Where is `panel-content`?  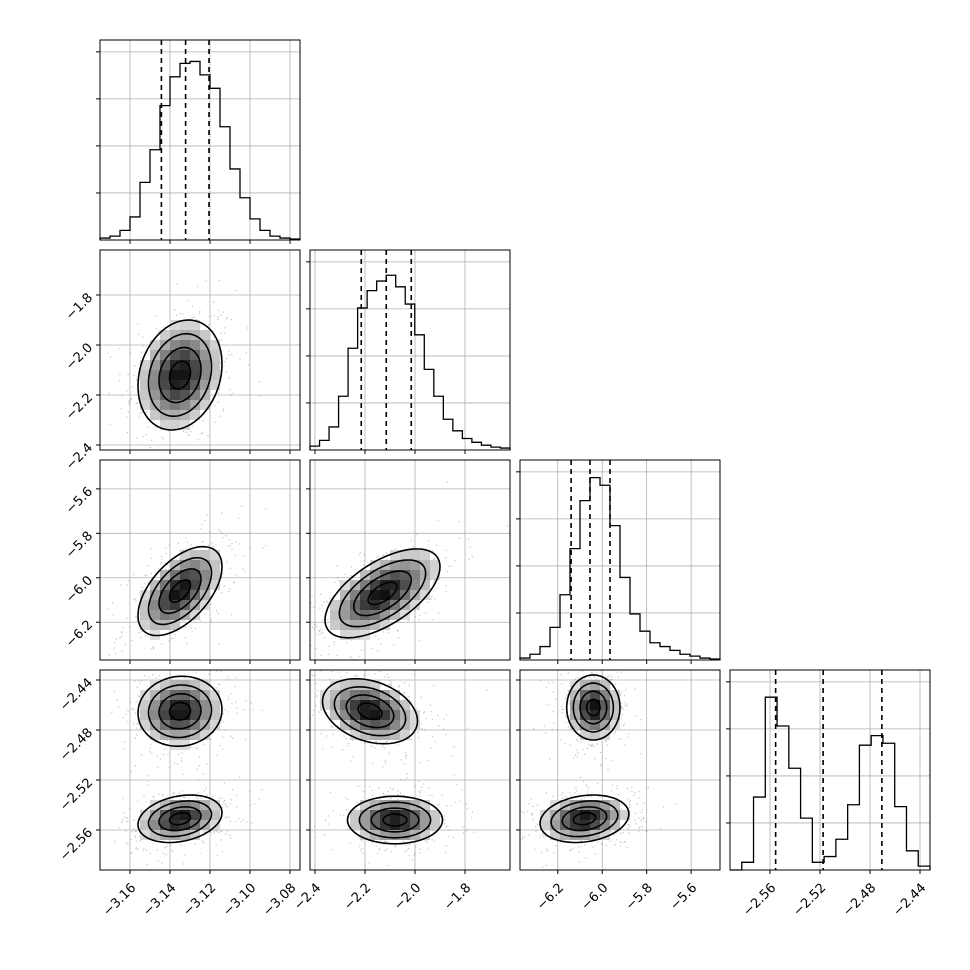 panel-content is located at coordinates (620, 770).